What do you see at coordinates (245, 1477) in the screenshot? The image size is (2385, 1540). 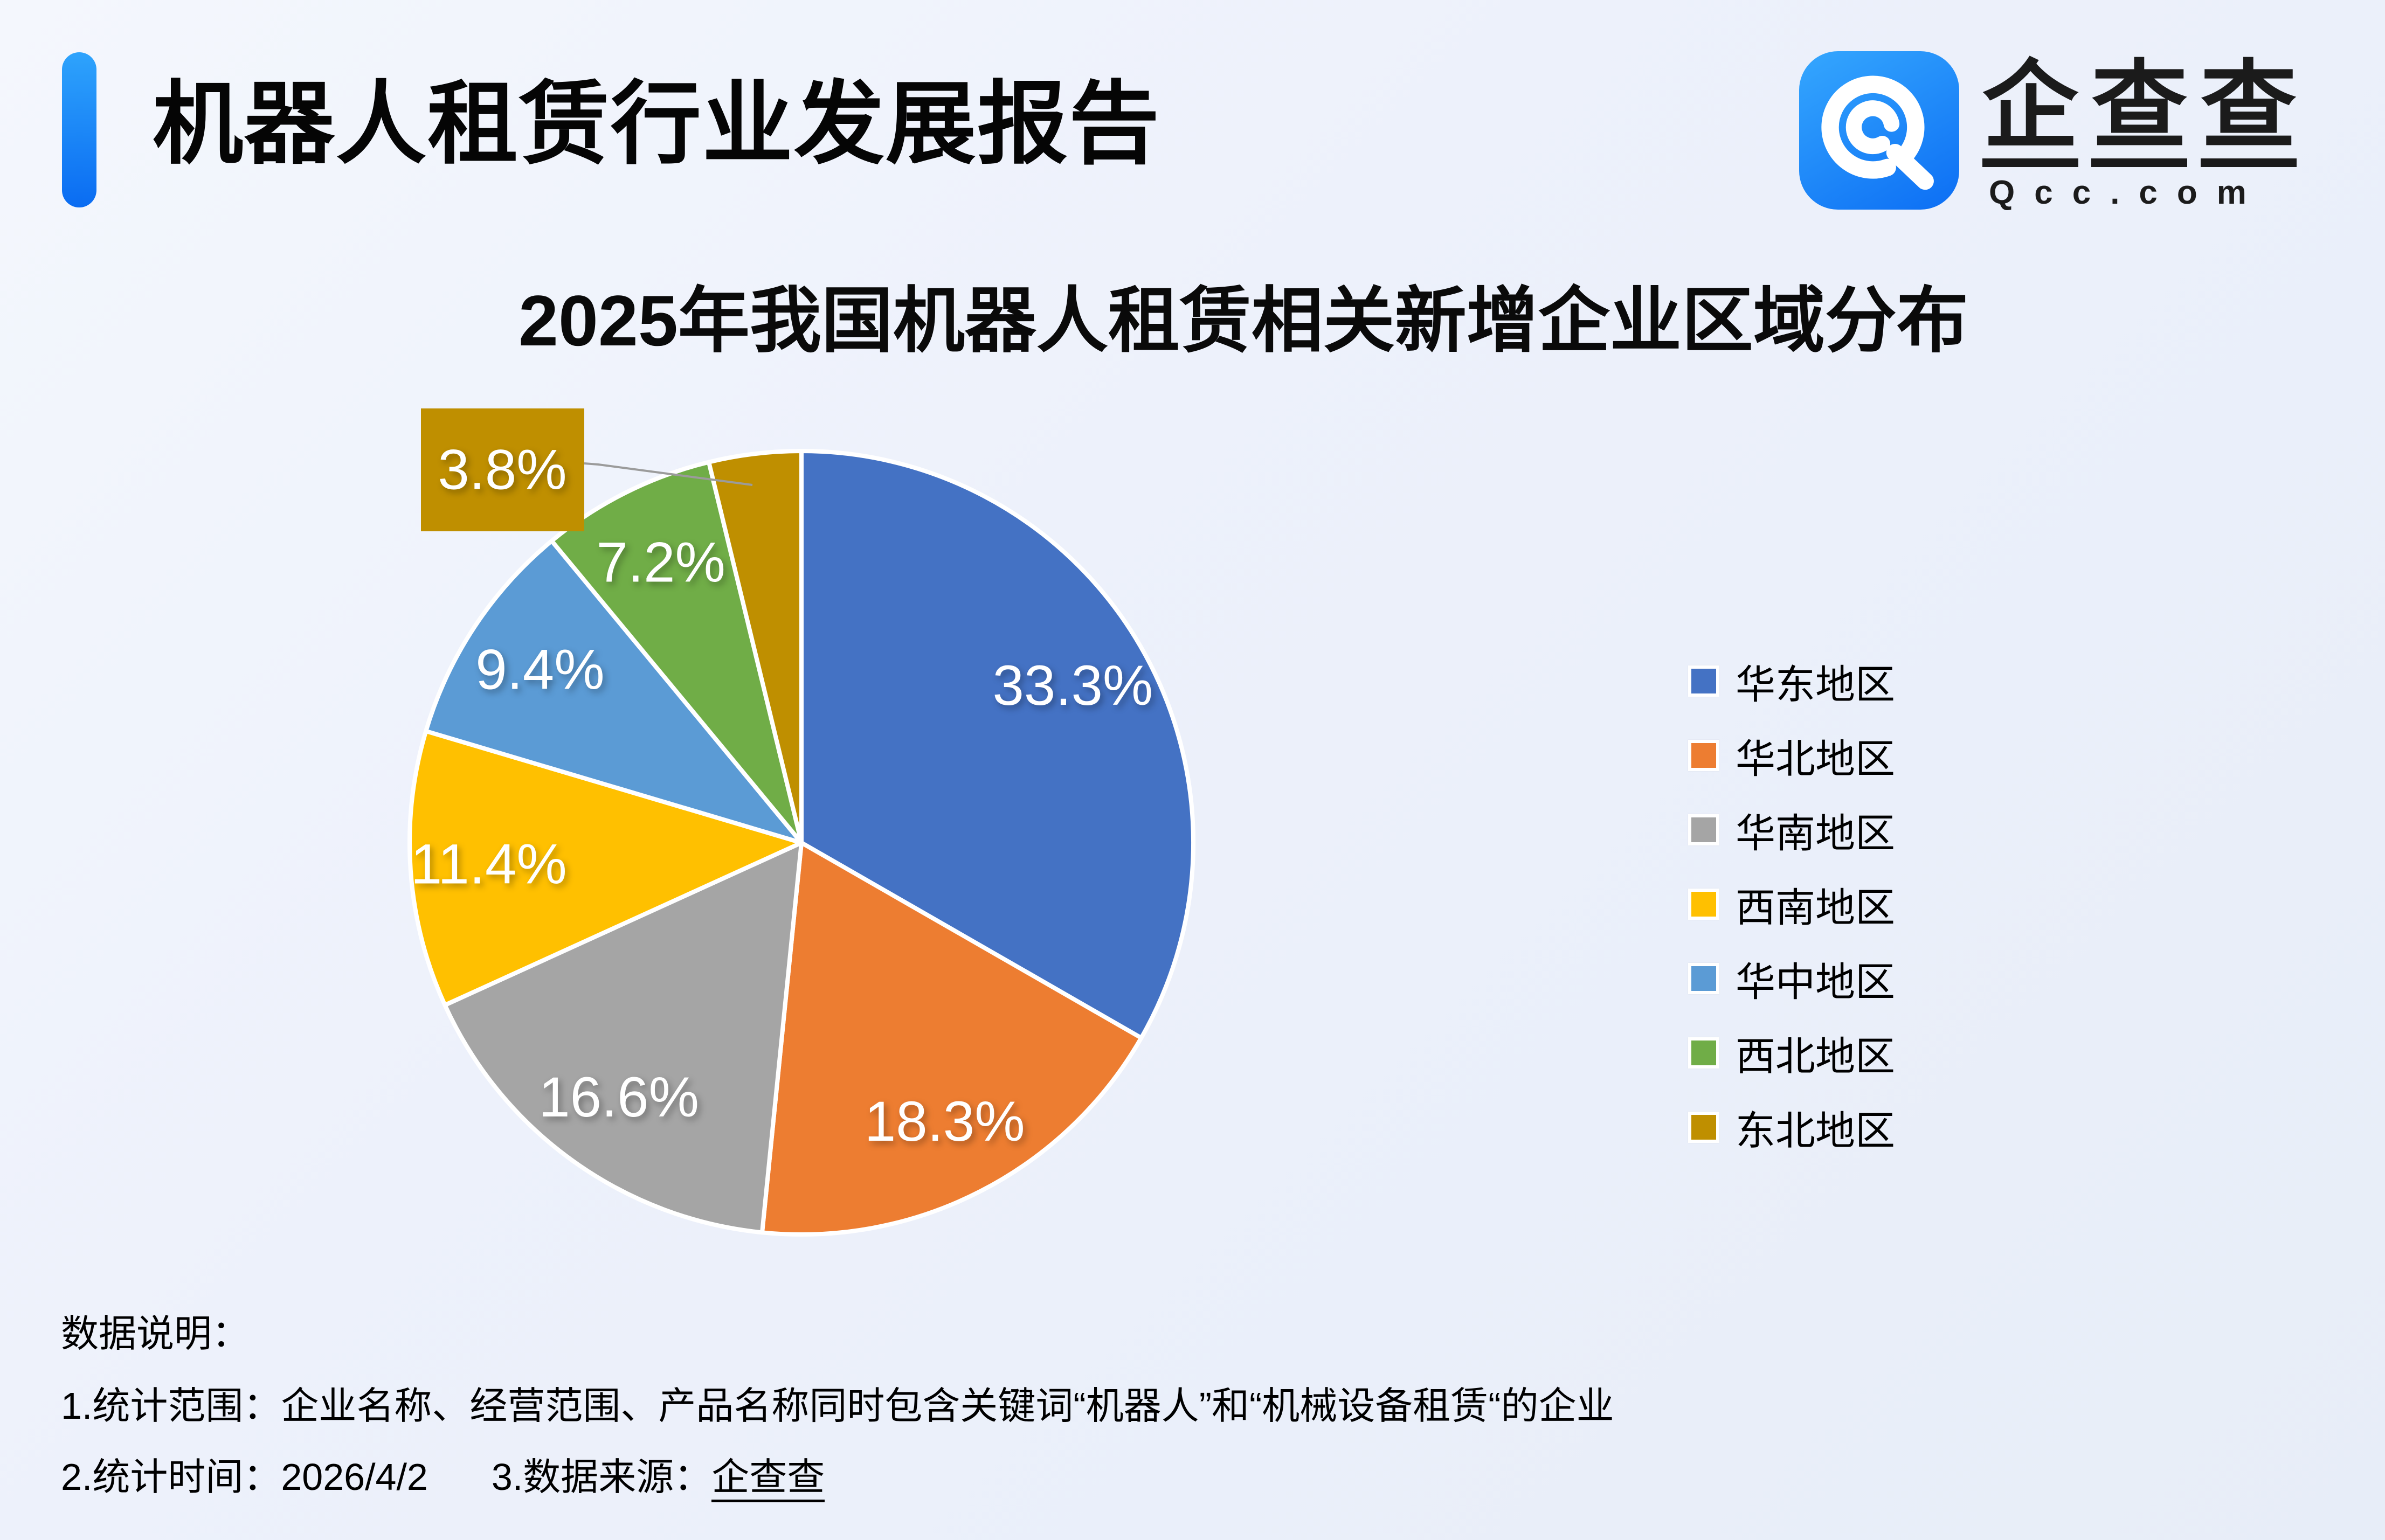 I see `notes-line2-time: 2.统计时间：2026/4/2` at bounding box center [245, 1477].